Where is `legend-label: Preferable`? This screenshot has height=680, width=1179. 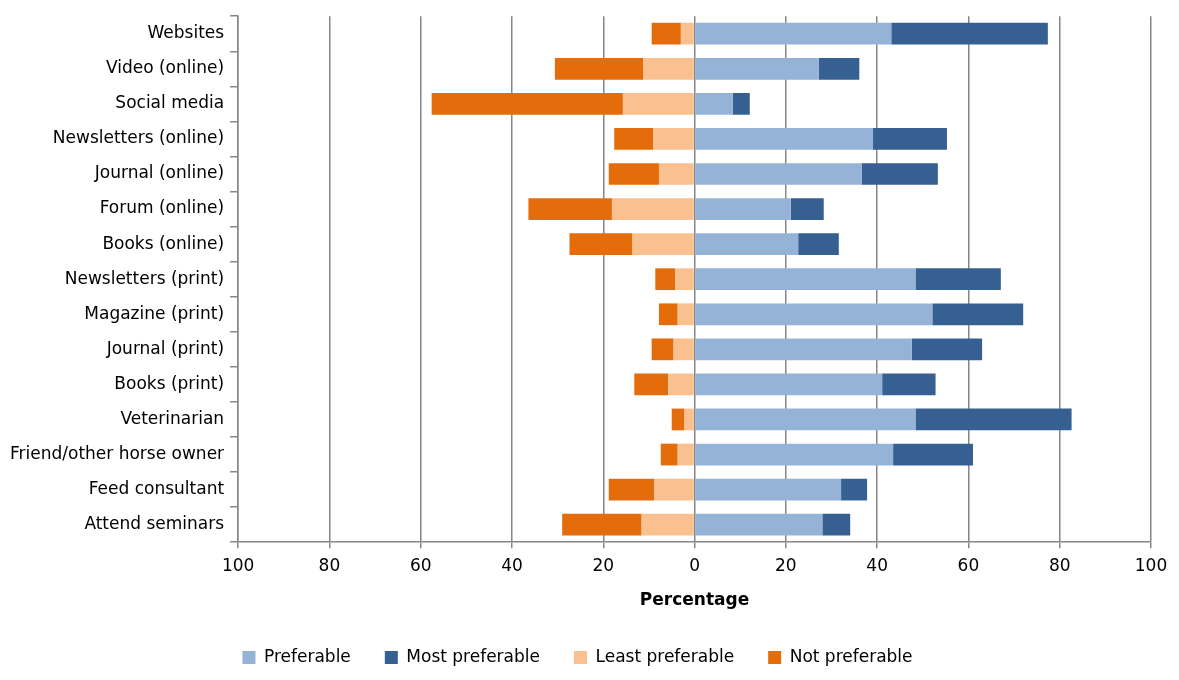
legend-label: Preferable is located at coordinates (307, 655).